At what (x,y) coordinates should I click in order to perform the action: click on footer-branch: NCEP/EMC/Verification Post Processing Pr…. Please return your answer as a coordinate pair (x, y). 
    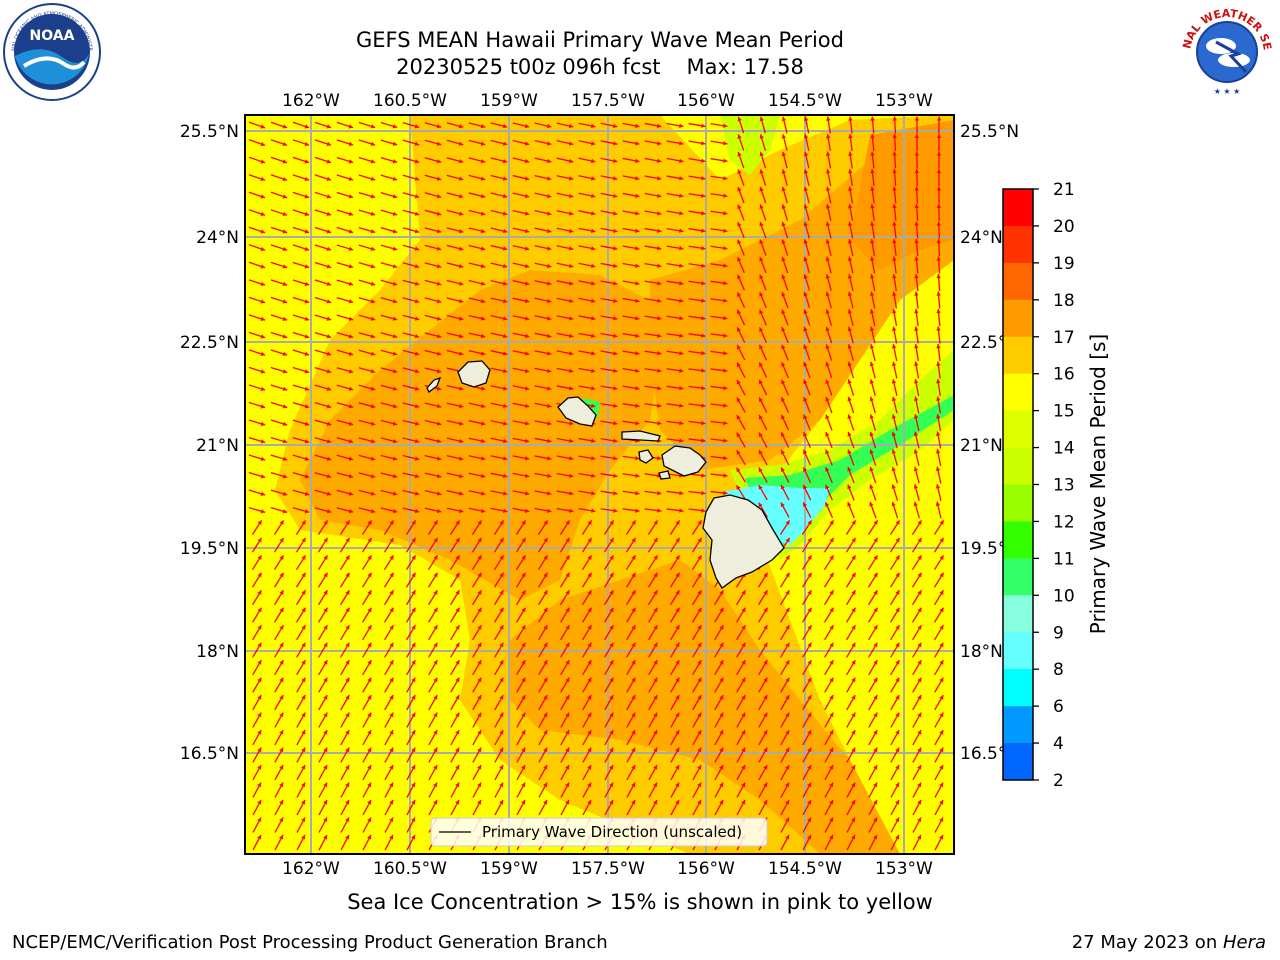
    Looking at the image, I should click on (310, 942).